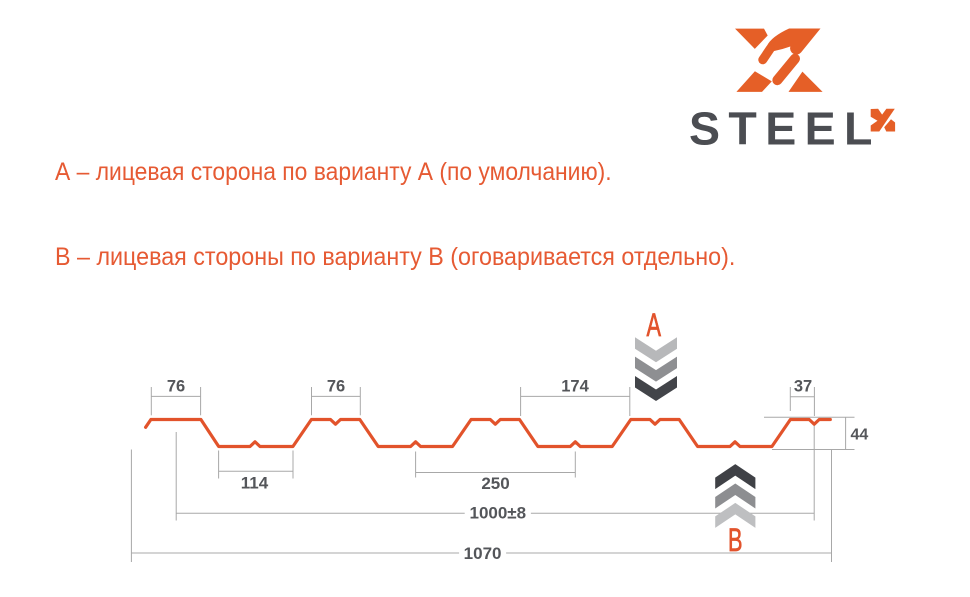 Image resolution: width=970 pixels, height=597 pixels. I want to click on svg-text: 114, so click(255, 483).